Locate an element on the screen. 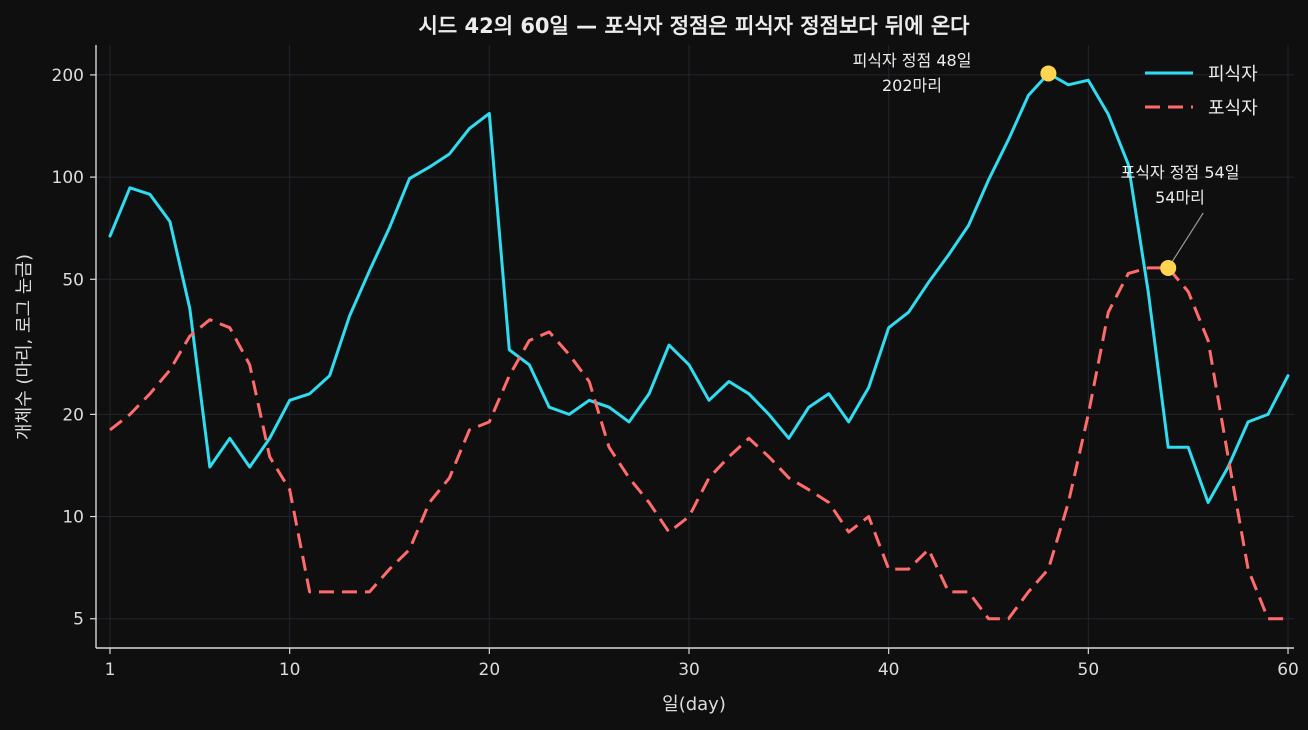  x-tick-label: 10 is located at coordinates (290, 670).